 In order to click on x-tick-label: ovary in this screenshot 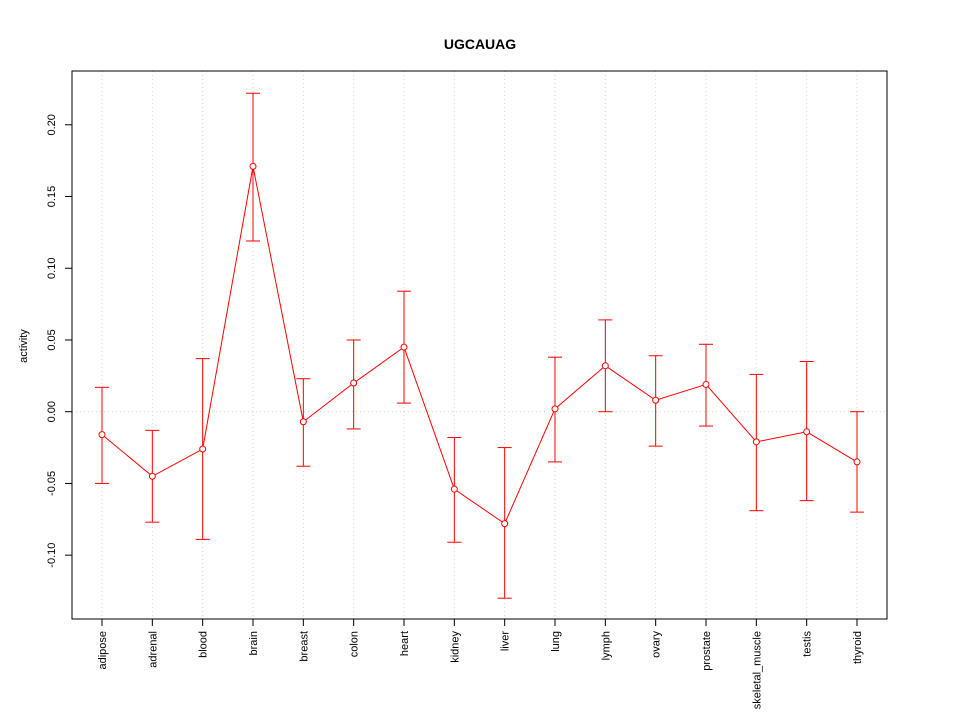, I will do `click(657, 644)`.